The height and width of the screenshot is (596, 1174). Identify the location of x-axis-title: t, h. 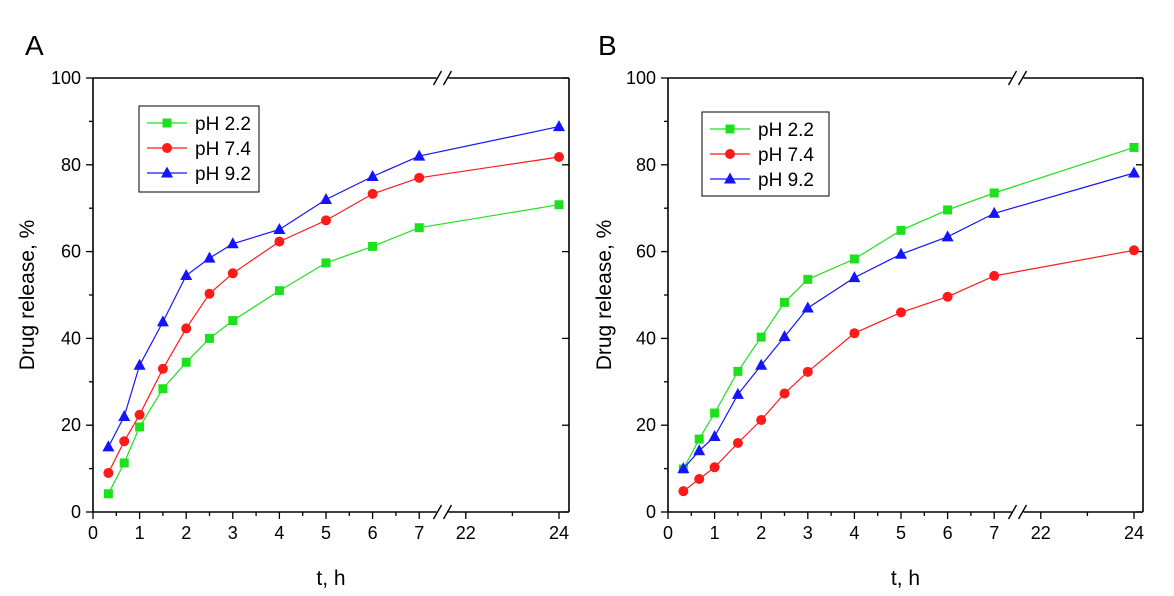
(330, 578).